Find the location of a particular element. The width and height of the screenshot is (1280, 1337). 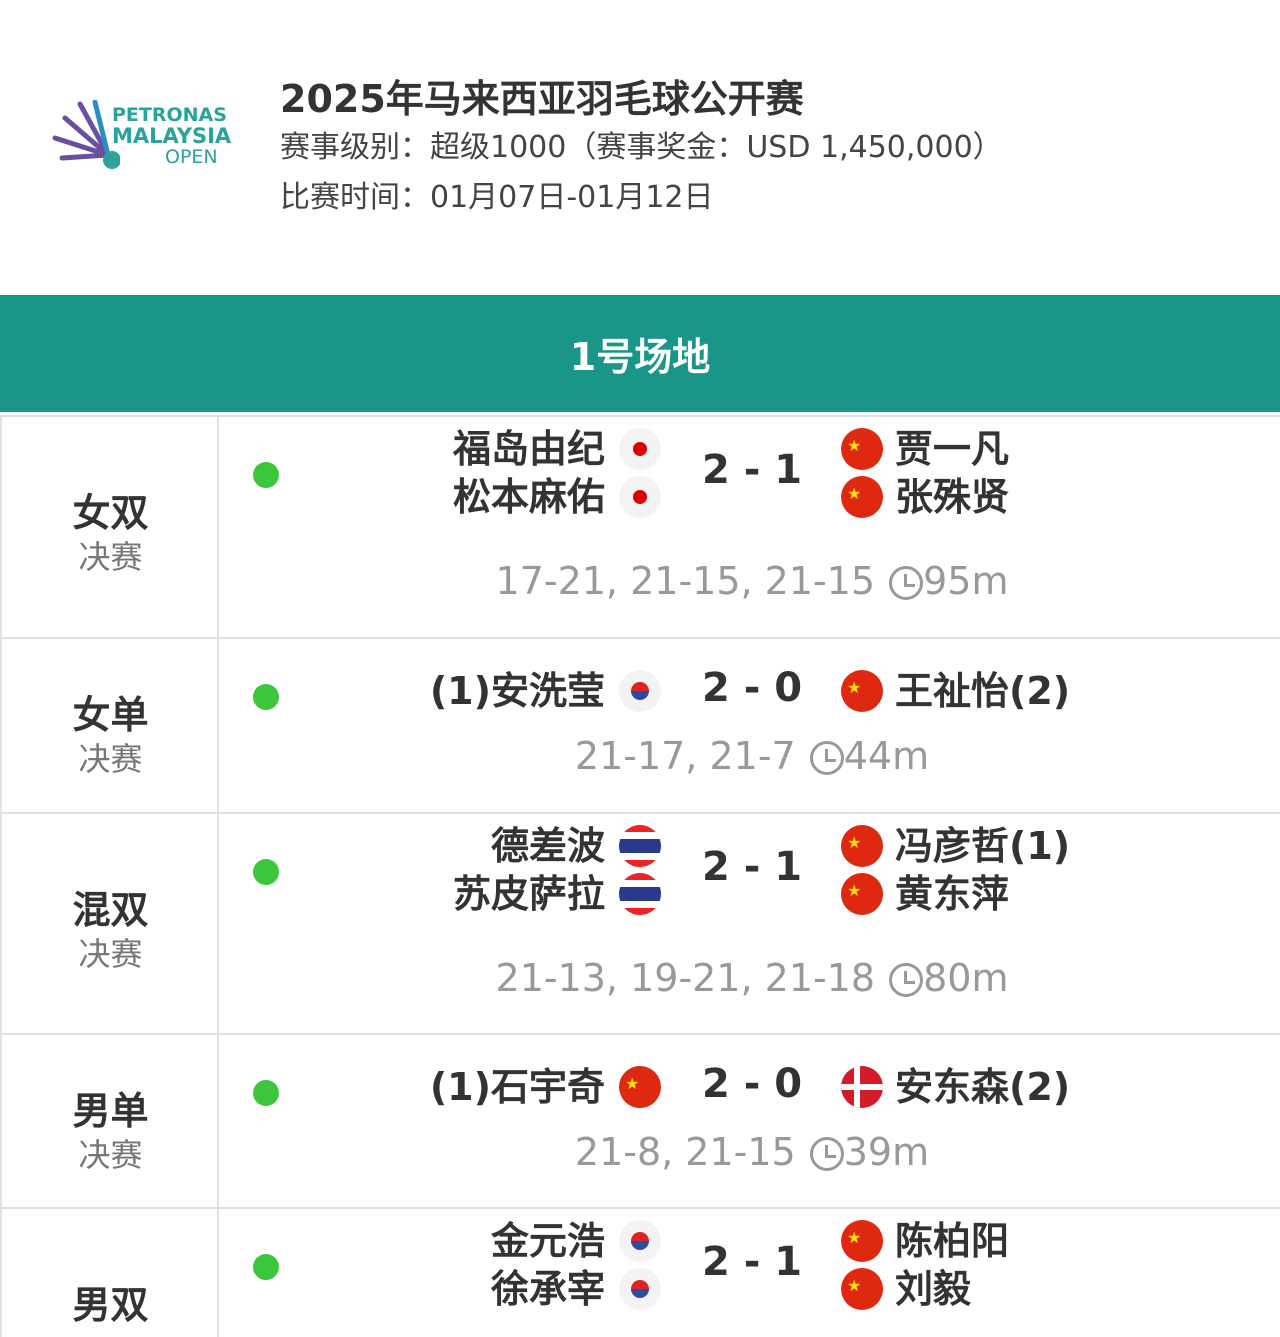

event-name: 男单 is located at coordinates (110, 1111).